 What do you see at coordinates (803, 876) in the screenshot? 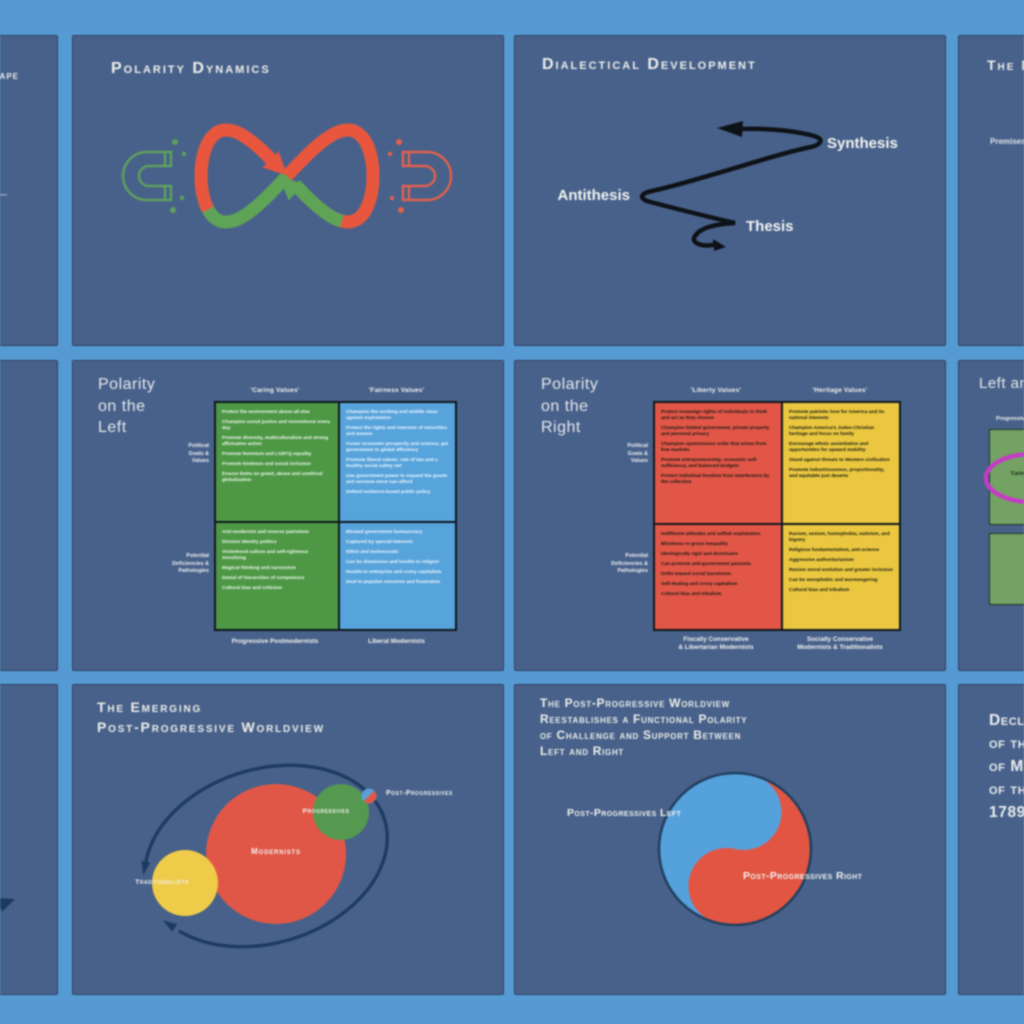
I see `label-post-progressives-right: Post-Progressives Right` at bounding box center [803, 876].